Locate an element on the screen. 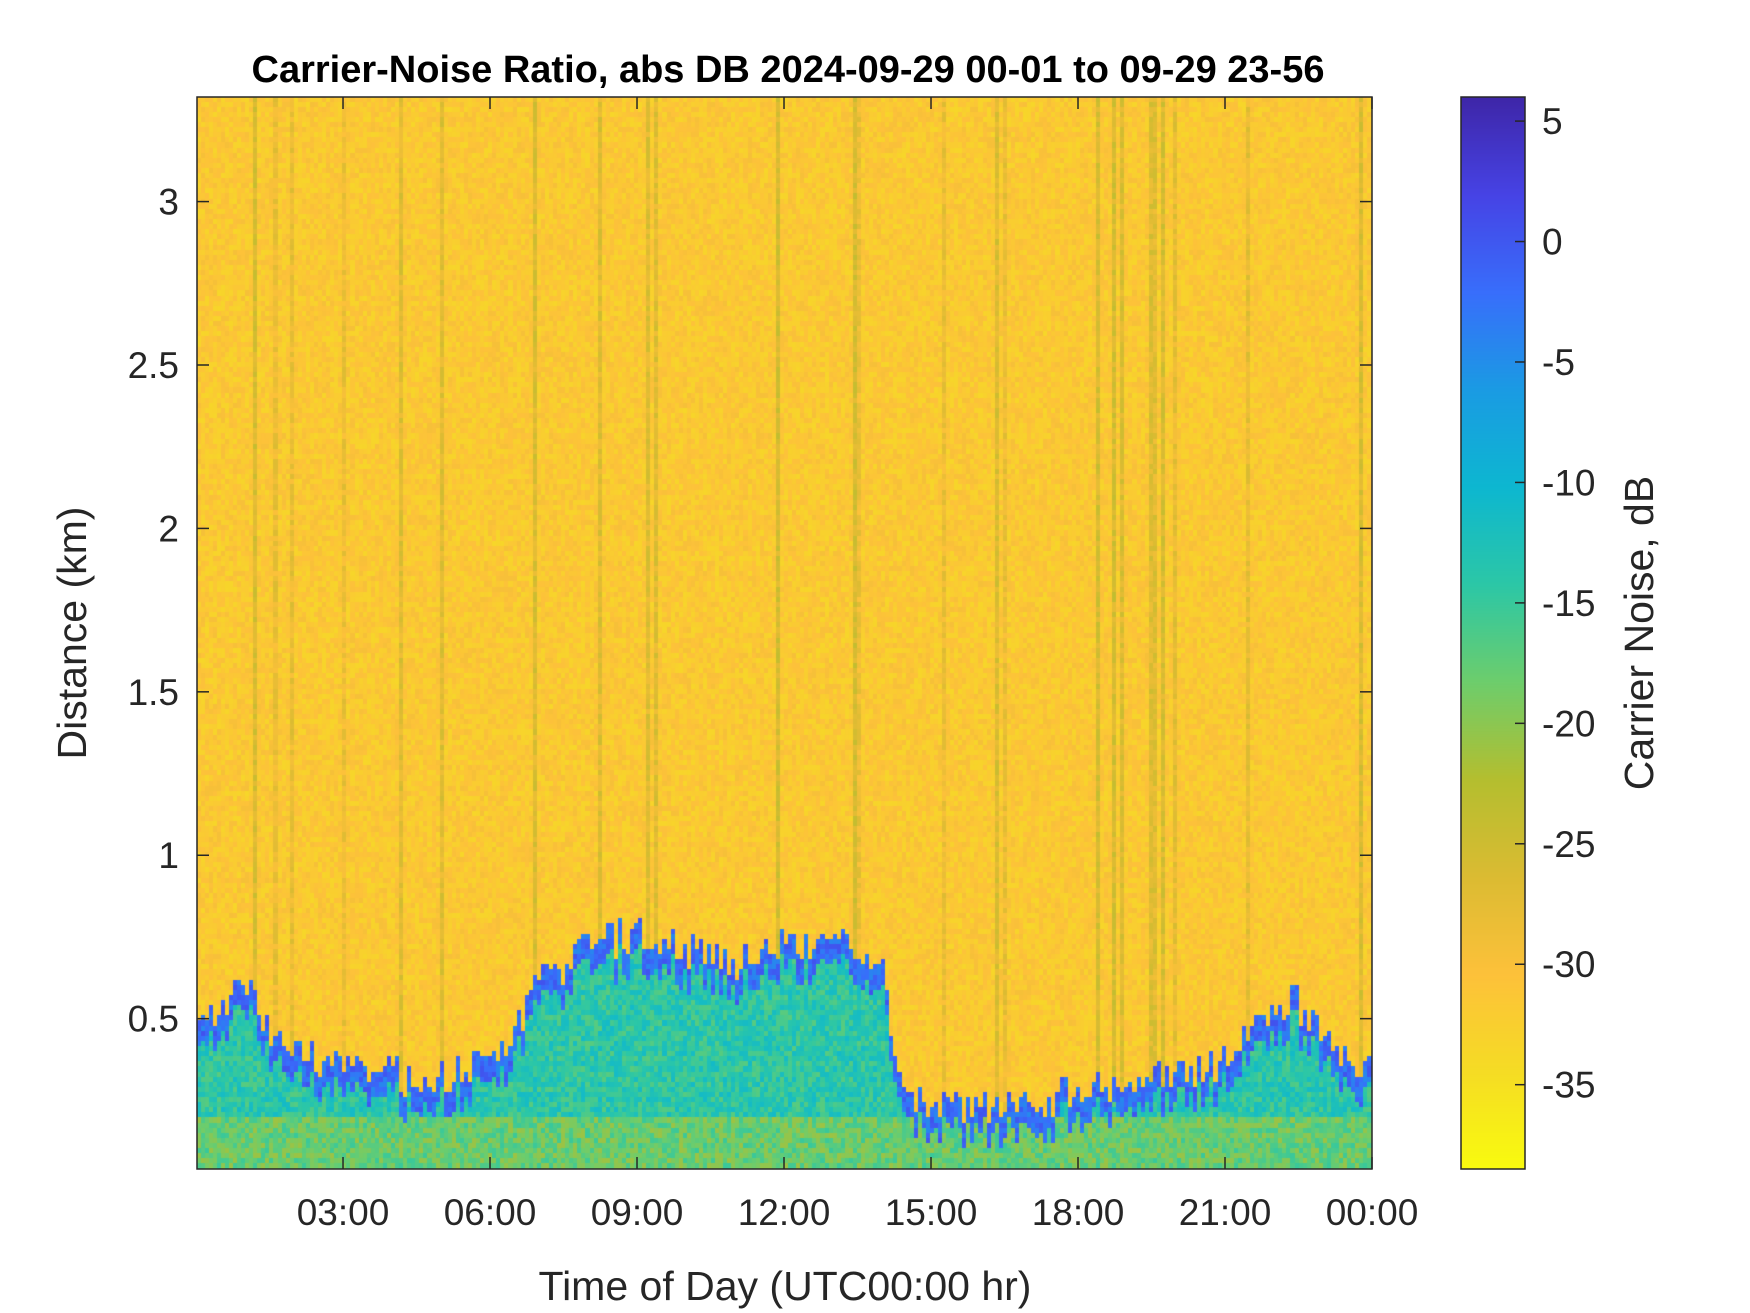 This screenshot has width=1750, height=1313. y-tick-label: 2.5 is located at coordinates (153, 365).